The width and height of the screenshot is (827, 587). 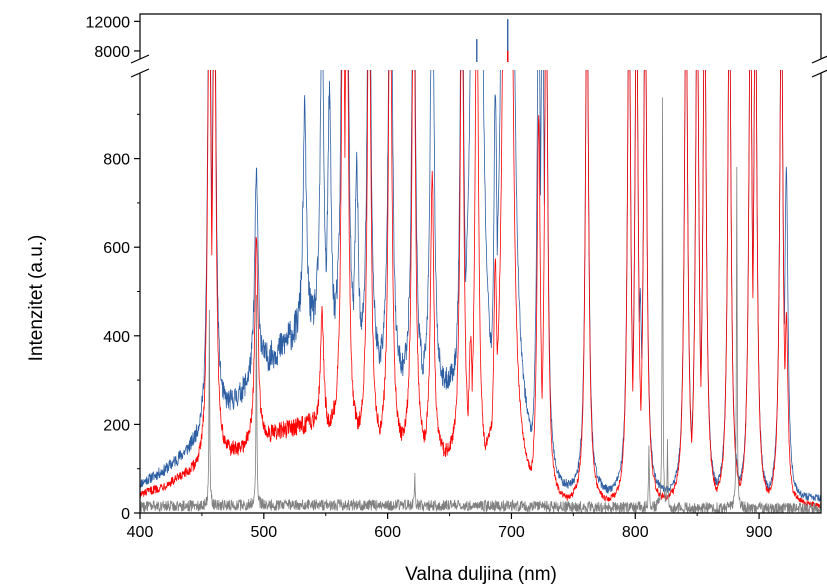 I want to click on x-tick-label-1: 500, so click(x=263, y=532).